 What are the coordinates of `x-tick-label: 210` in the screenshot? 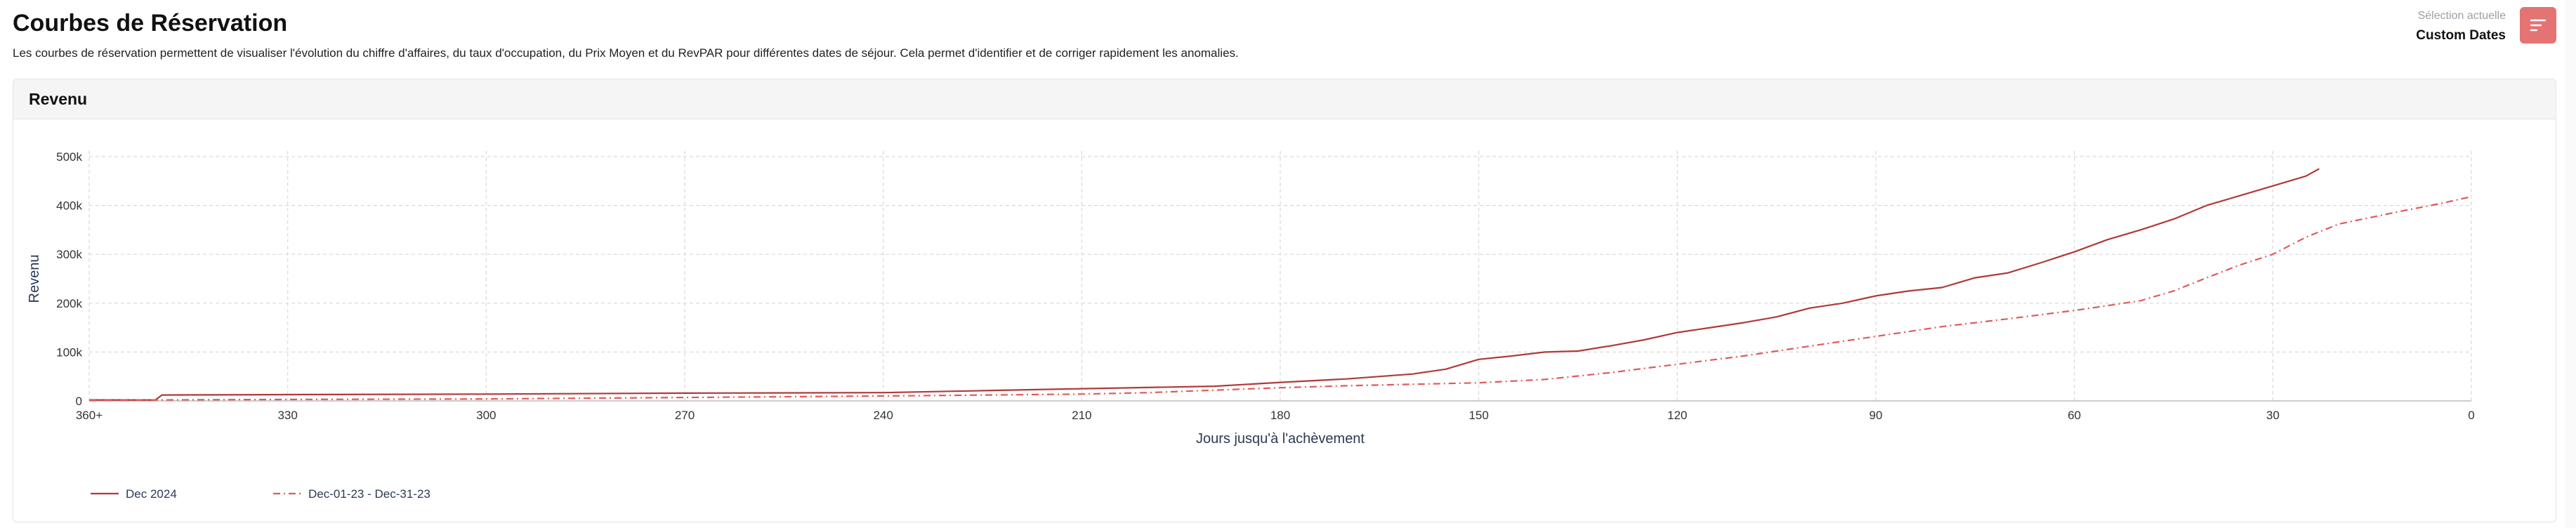 It's located at (1081, 415).